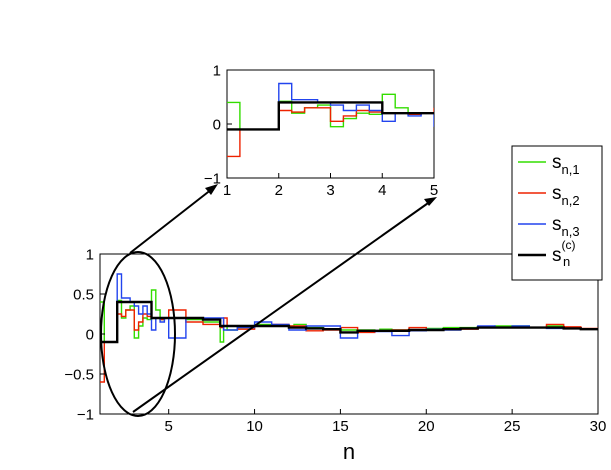 This screenshot has width=611, height=470. What do you see at coordinates (279, 190) in the screenshot?
I see `inset-x-tick-label: 2` at bounding box center [279, 190].